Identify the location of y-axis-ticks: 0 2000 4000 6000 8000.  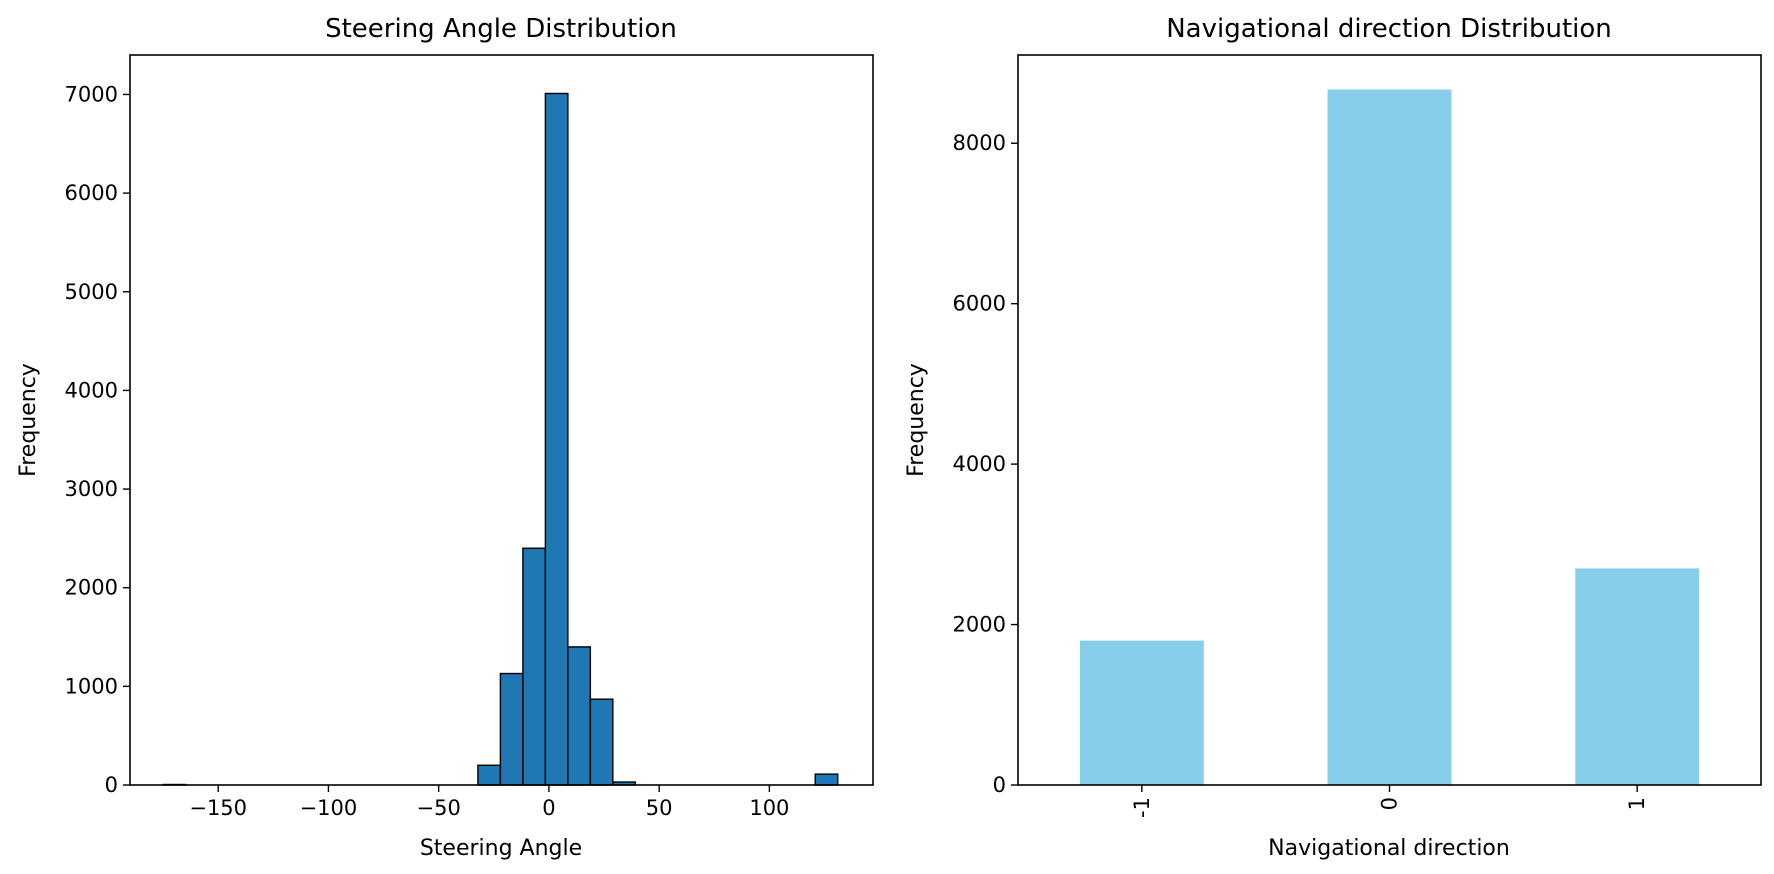
(985, 464).